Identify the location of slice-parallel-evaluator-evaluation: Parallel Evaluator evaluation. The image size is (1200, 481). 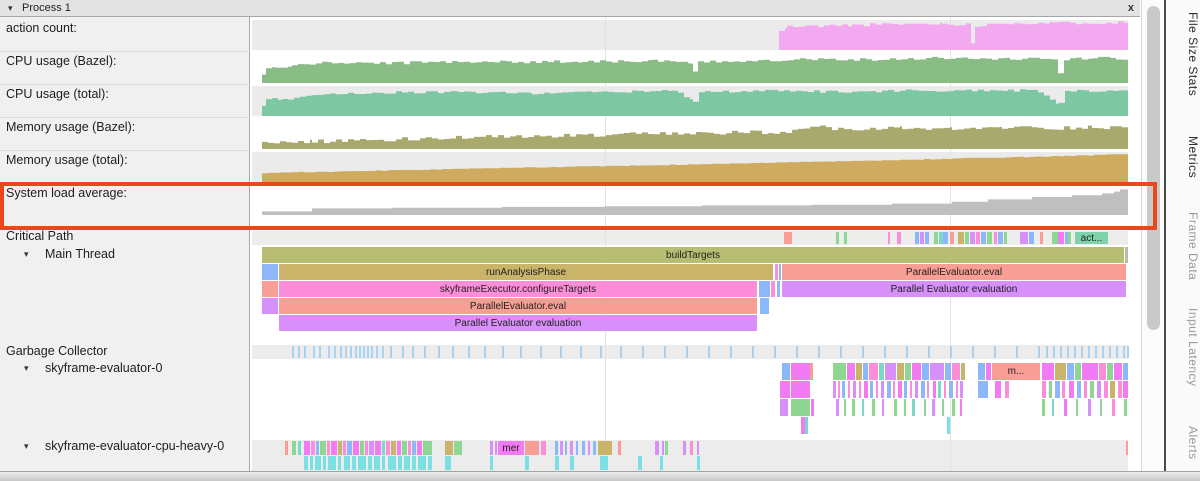
(954, 289).